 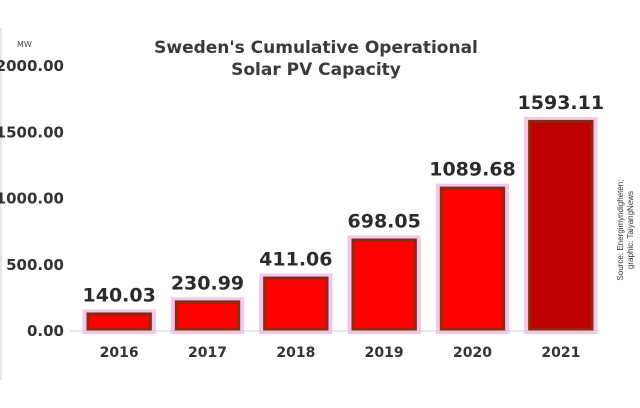 What do you see at coordinates (207, 353) in the screenshot?
I see `x-tick-label: 2017` at bounding box center [207, 353].